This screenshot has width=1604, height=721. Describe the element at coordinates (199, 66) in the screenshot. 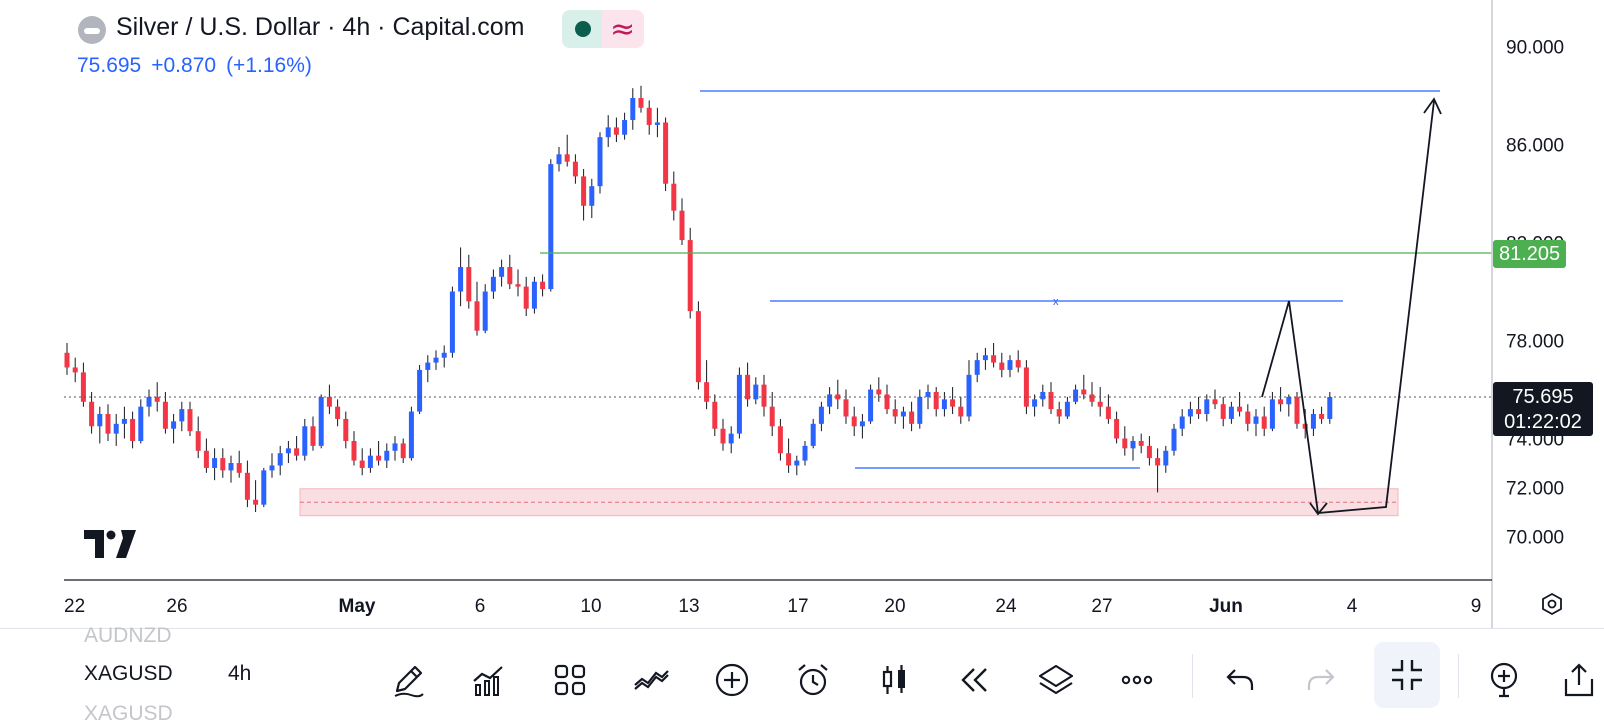

I see `price-quote: 75.695 +0.870 (+1.16%)` at that location.